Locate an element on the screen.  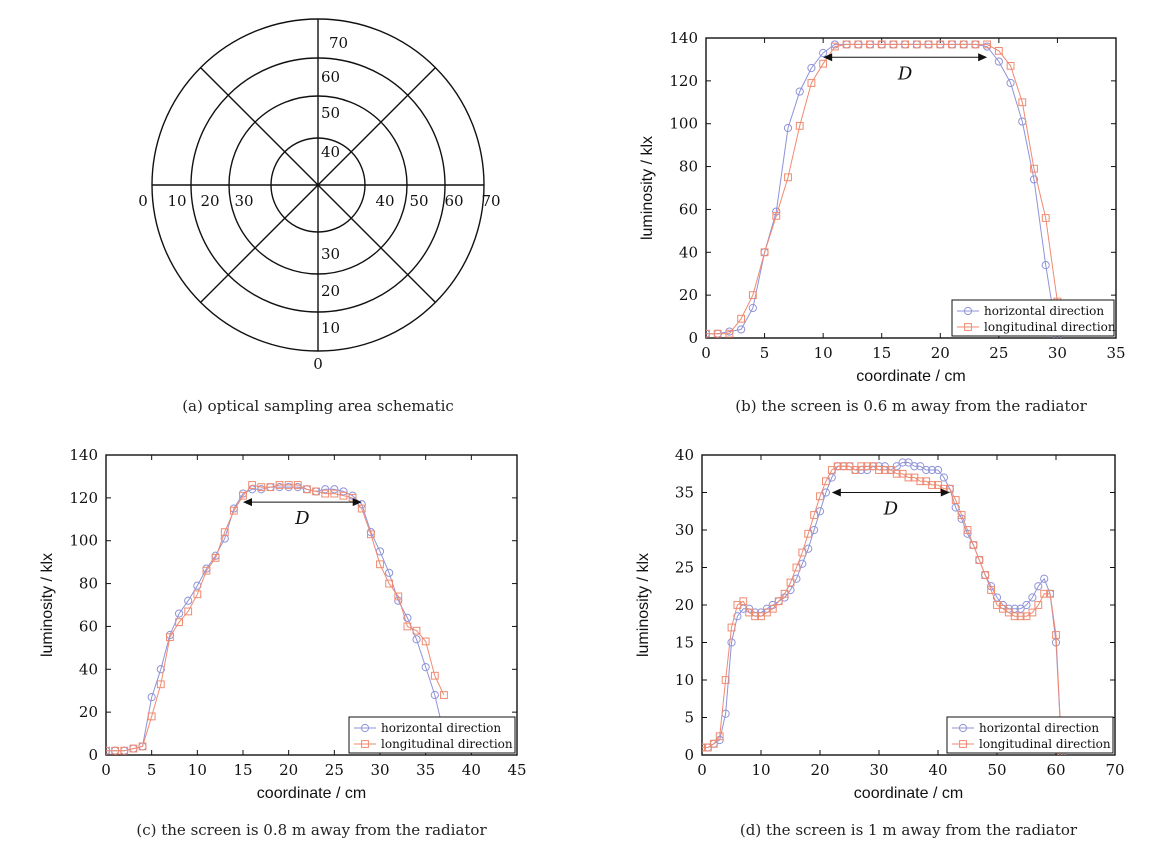
right-label-60: 60 is located at coordinates (453, 201).